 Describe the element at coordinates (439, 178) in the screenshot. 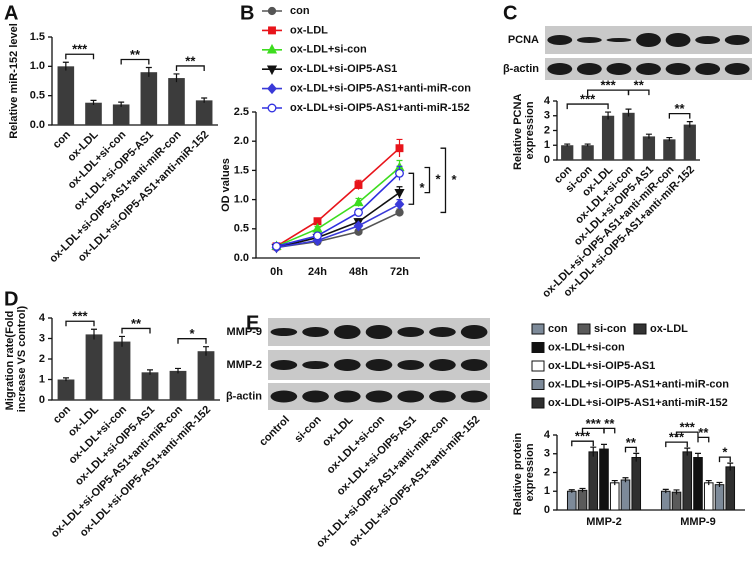

I see `significance-label: *` at that location.